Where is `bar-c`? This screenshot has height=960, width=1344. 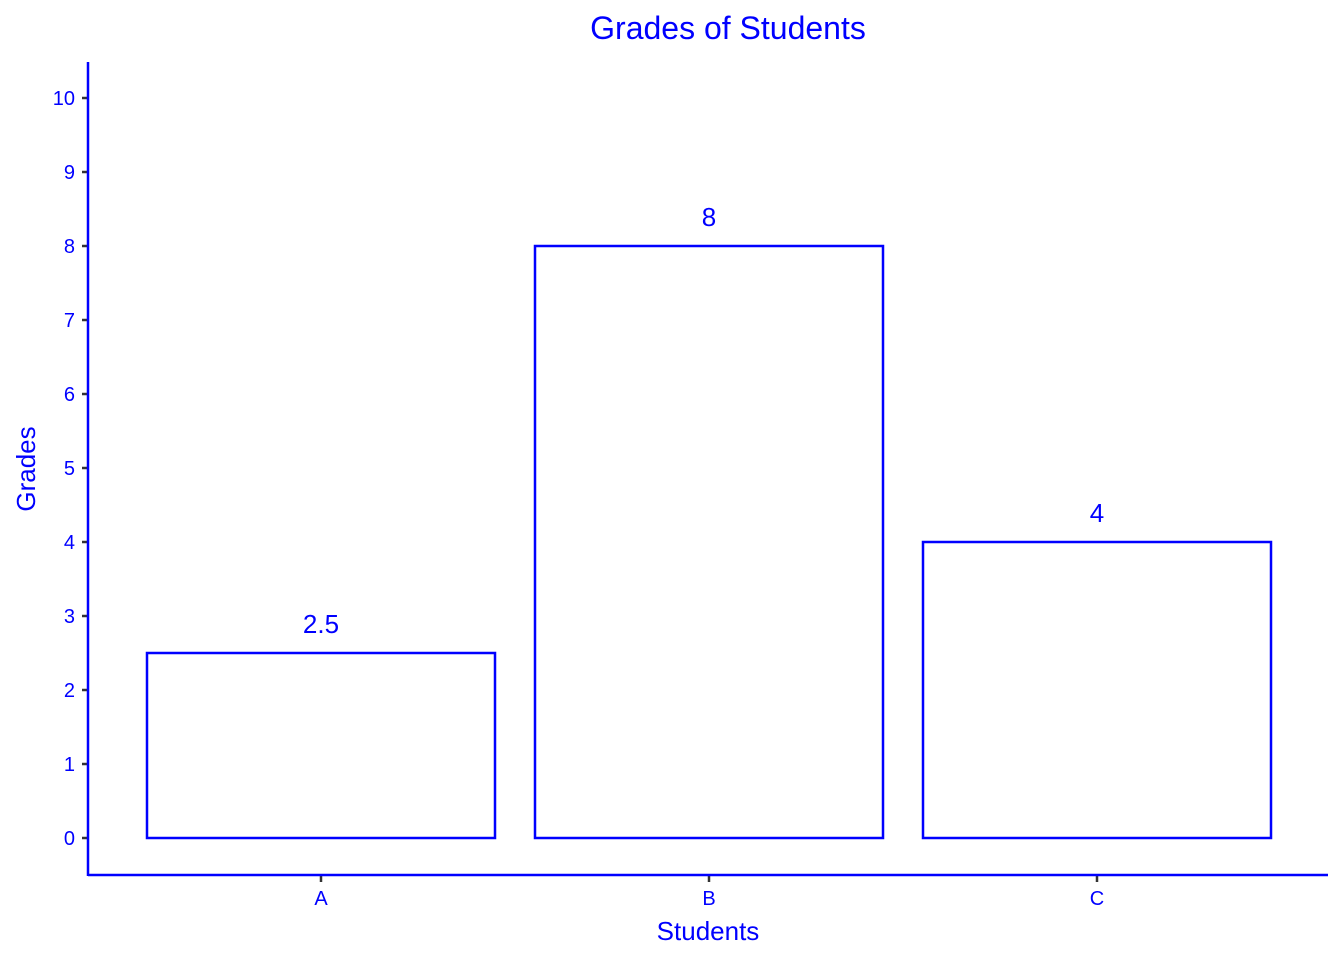
bar-c is located at coordinates (1097, 690).